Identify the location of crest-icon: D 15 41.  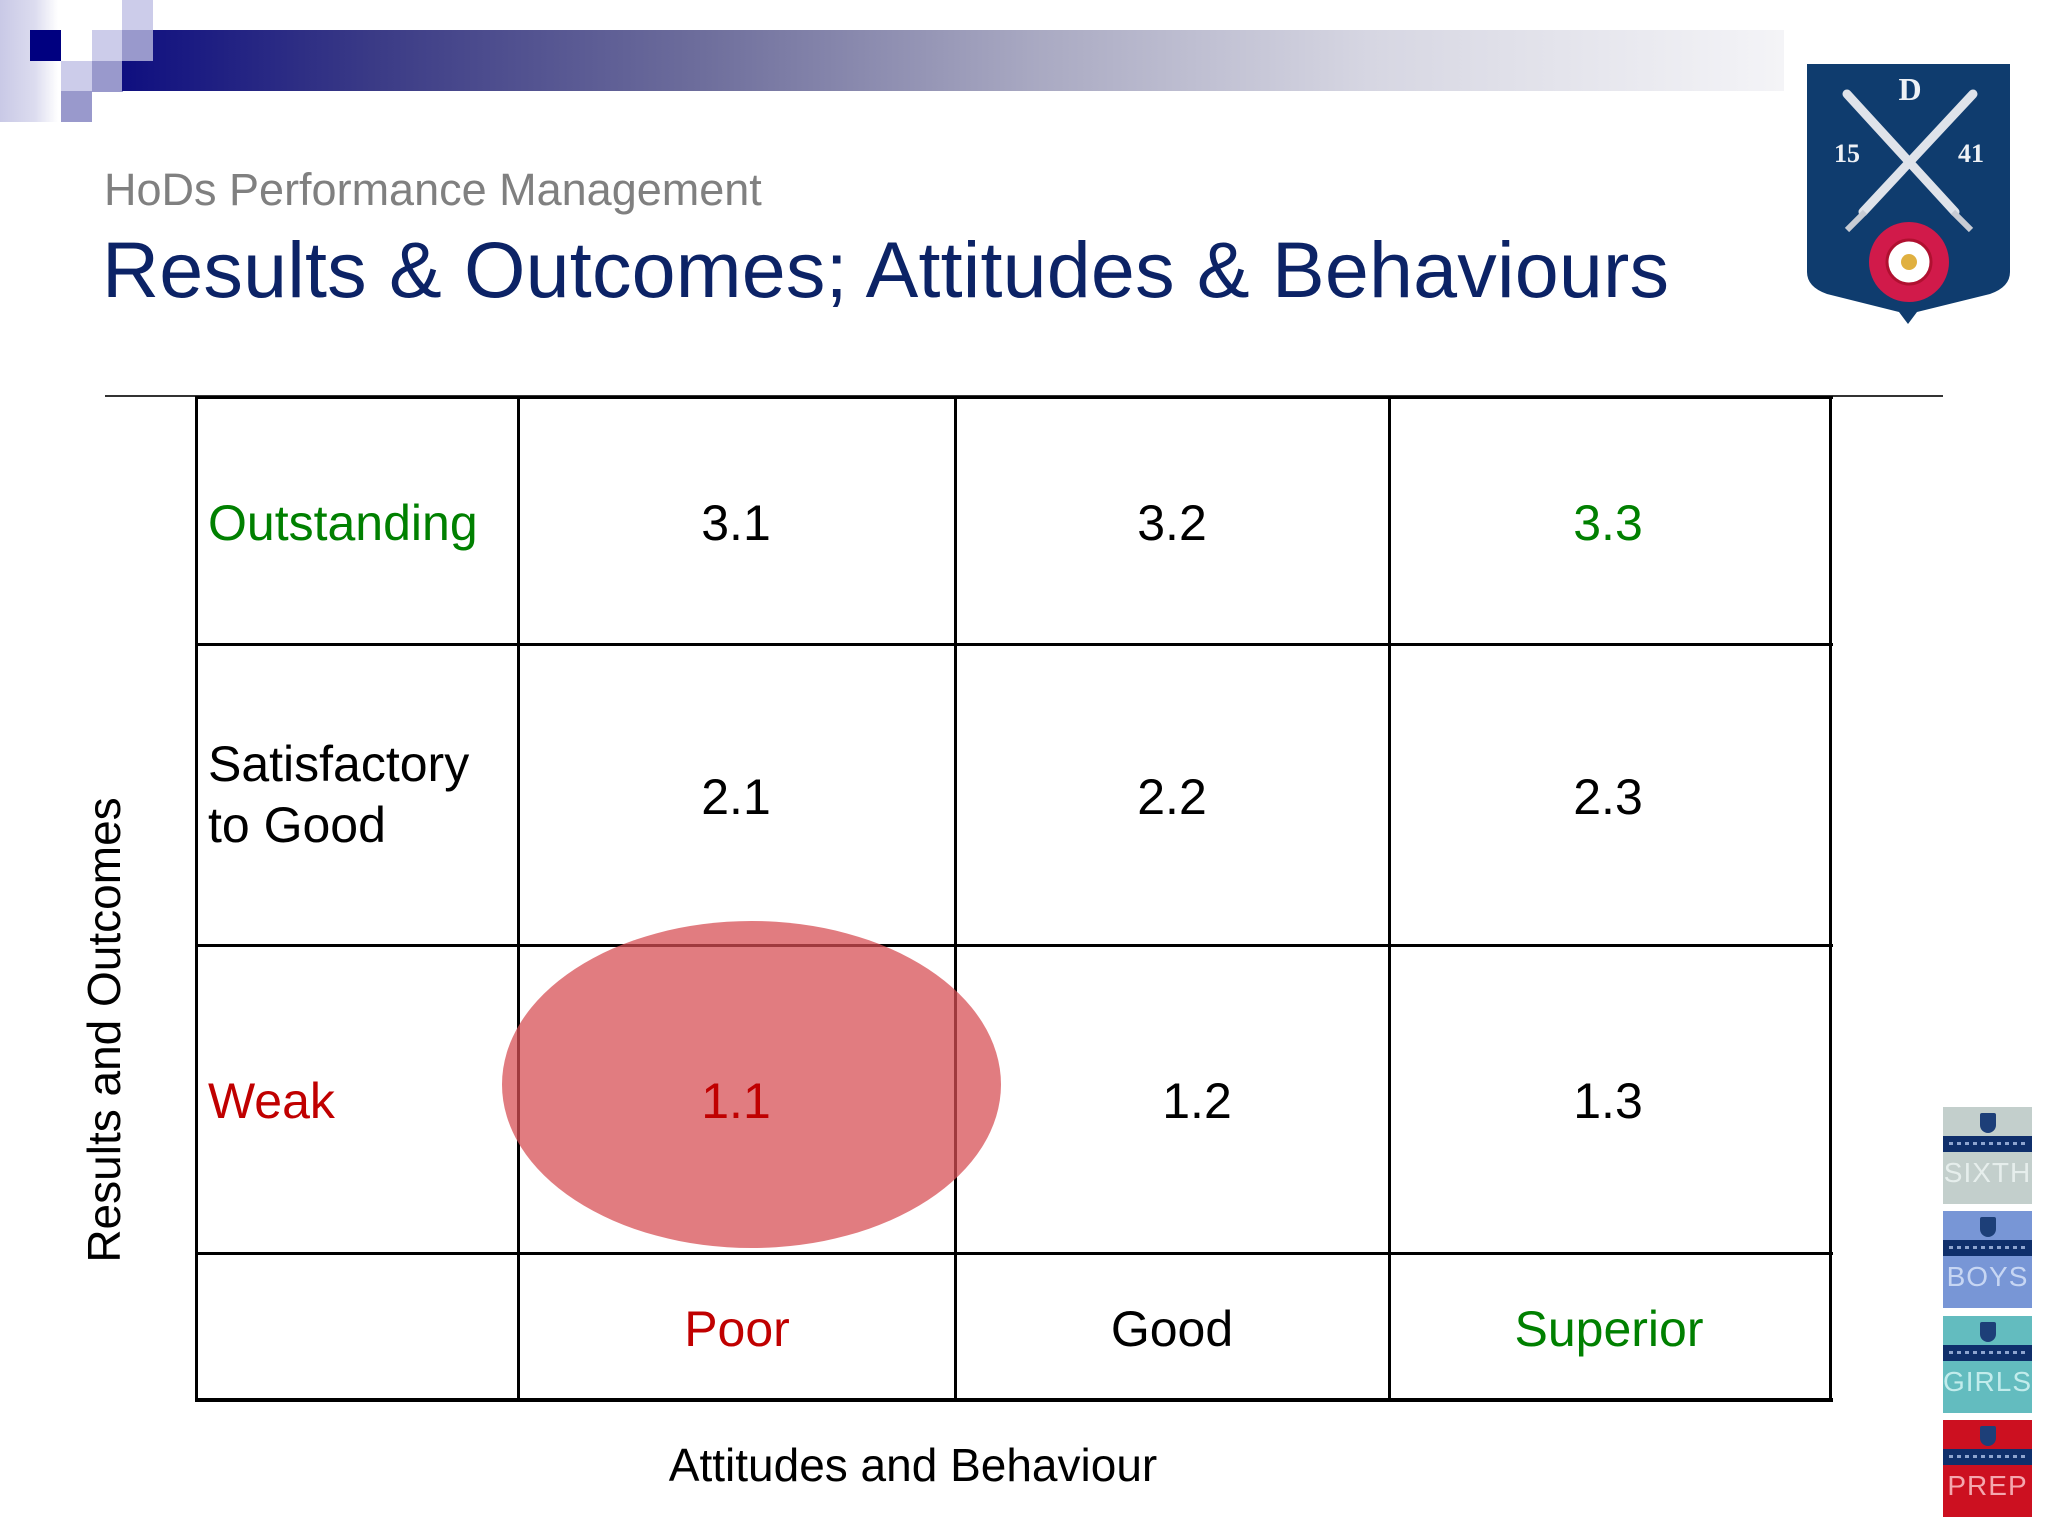
(1908, 194).